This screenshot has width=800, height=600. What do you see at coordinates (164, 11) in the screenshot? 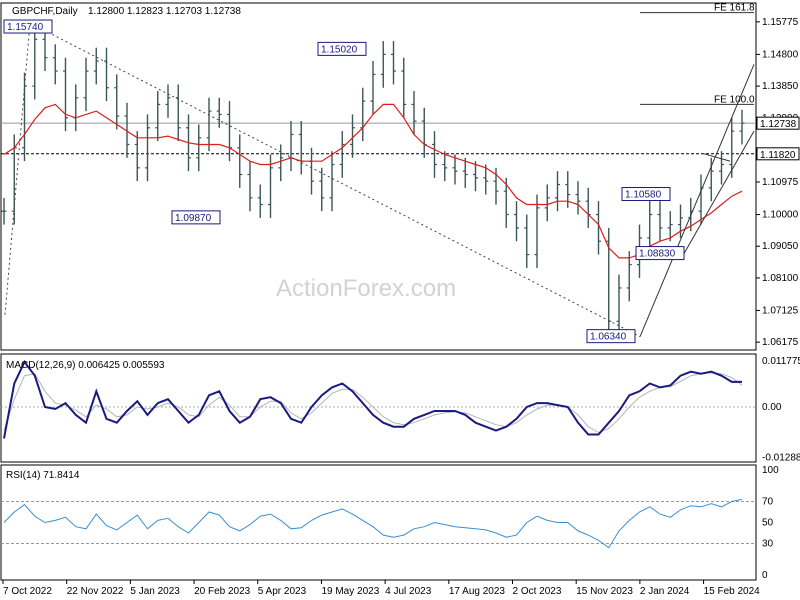
I see `price-header-ohlc: 1.12800 1.12823 1.12703 1.12738` at bounding box center [164, 11].